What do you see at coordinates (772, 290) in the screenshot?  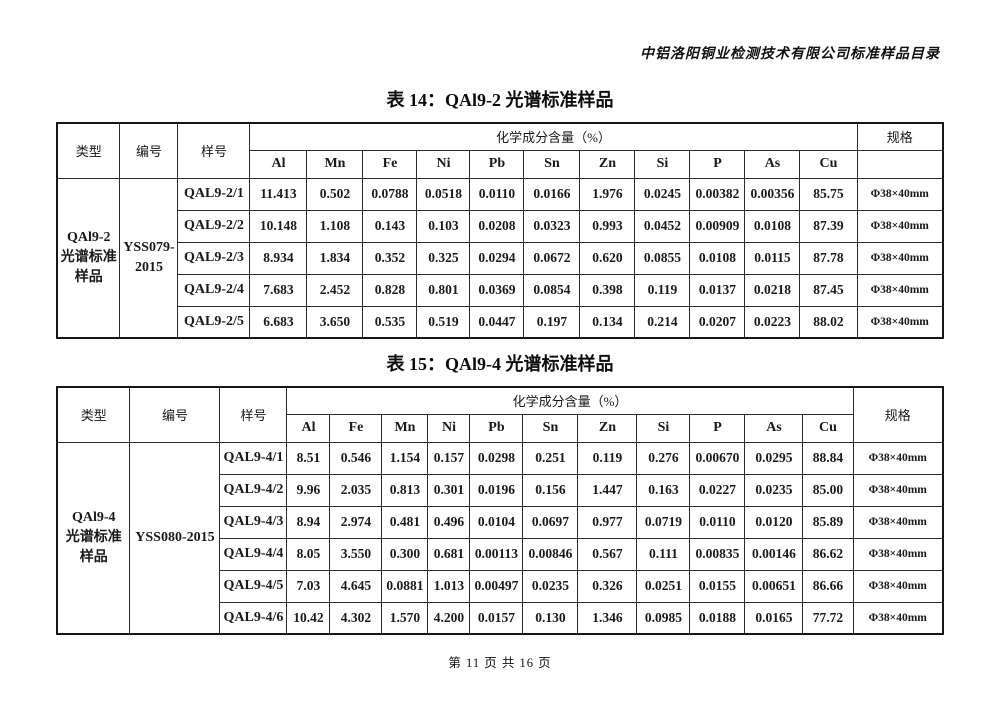 I see `value-cell: 0.0218` at bounding box center [772, 290].